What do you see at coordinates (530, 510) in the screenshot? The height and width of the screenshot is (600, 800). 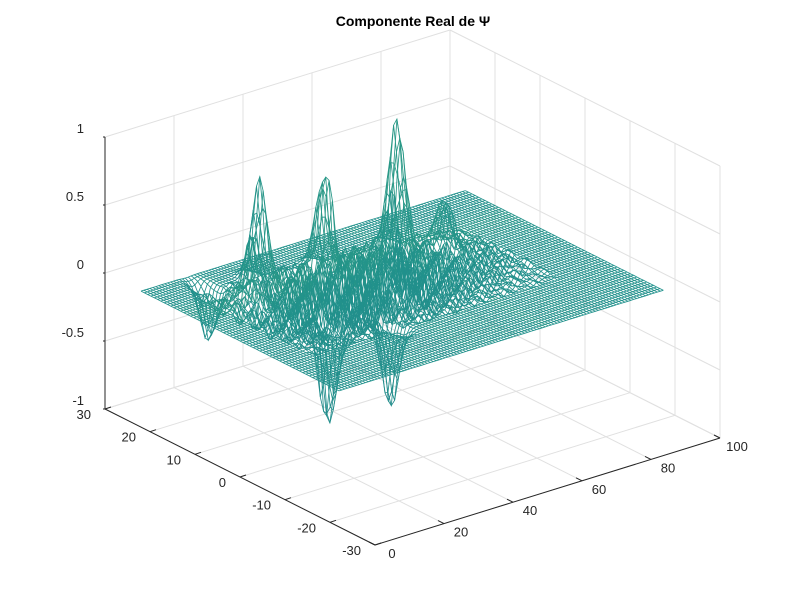 I see `x-tick-label: 40` at bounding box center [530, 510].